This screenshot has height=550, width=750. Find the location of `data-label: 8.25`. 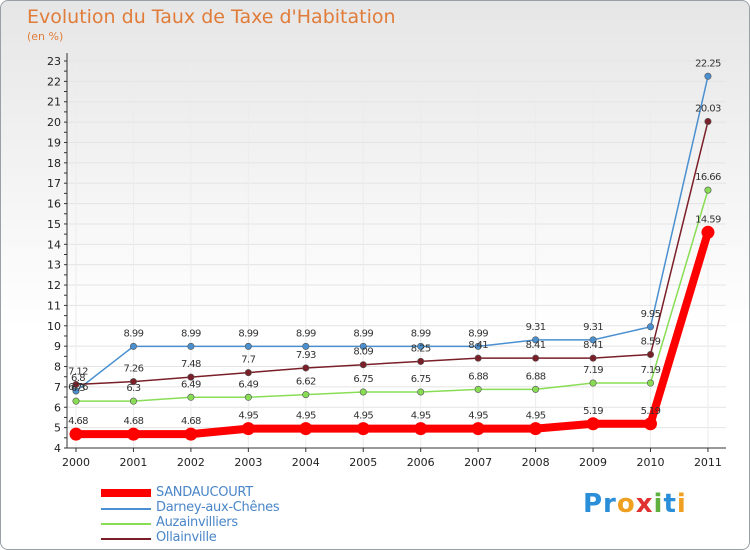

data-label: 8.25 is located at coordinates (421, 348).